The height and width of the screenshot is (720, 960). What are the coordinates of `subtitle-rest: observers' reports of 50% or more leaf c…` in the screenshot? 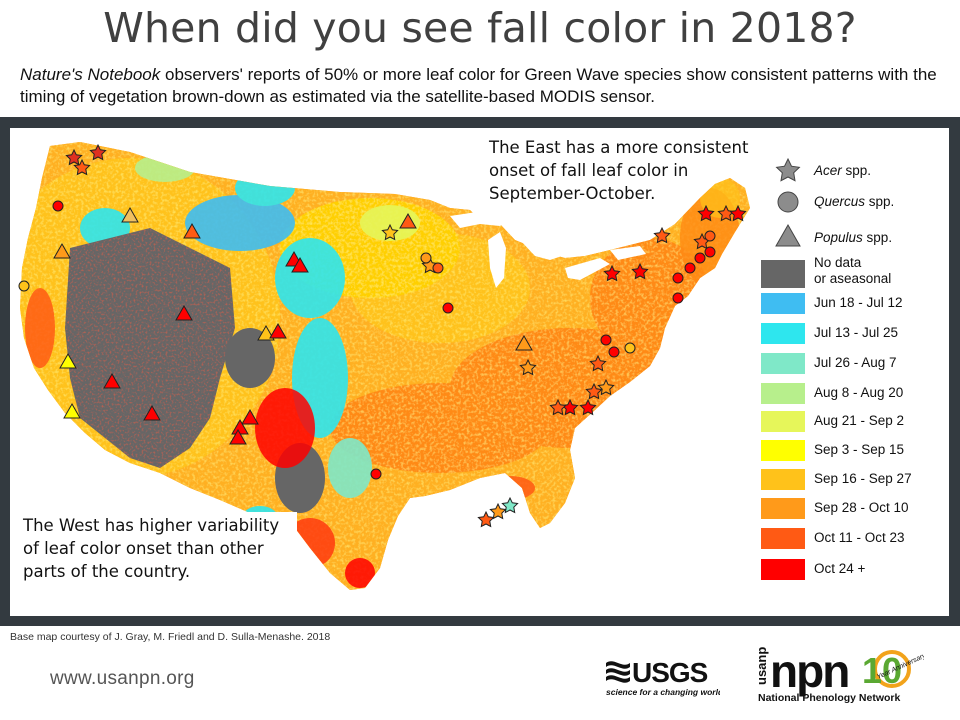 It's located at (478, 85).